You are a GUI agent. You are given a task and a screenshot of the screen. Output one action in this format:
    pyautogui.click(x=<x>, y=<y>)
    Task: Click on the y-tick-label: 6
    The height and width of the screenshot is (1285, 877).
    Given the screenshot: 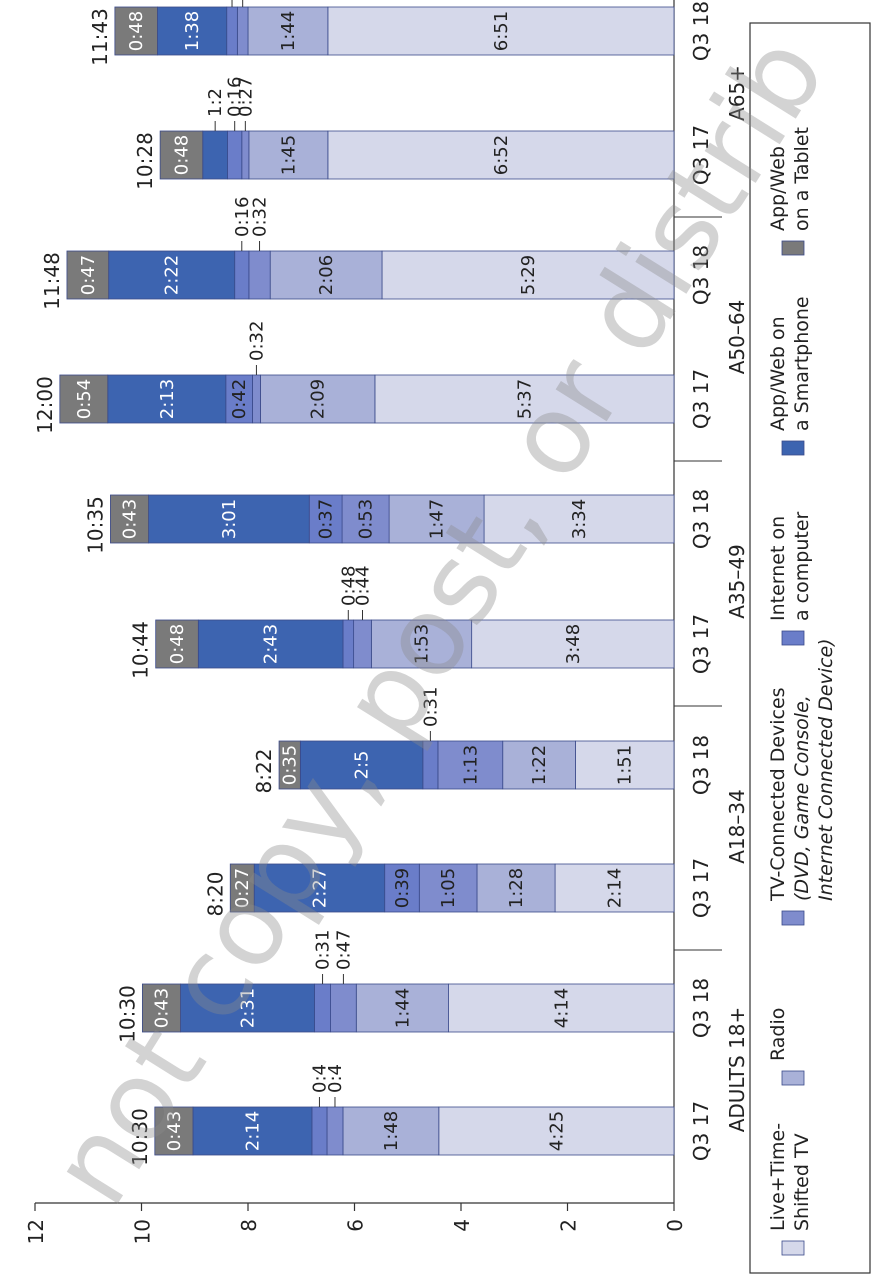 What is the action you would take?
    pyautogui.click(x=356, y=1225)
    